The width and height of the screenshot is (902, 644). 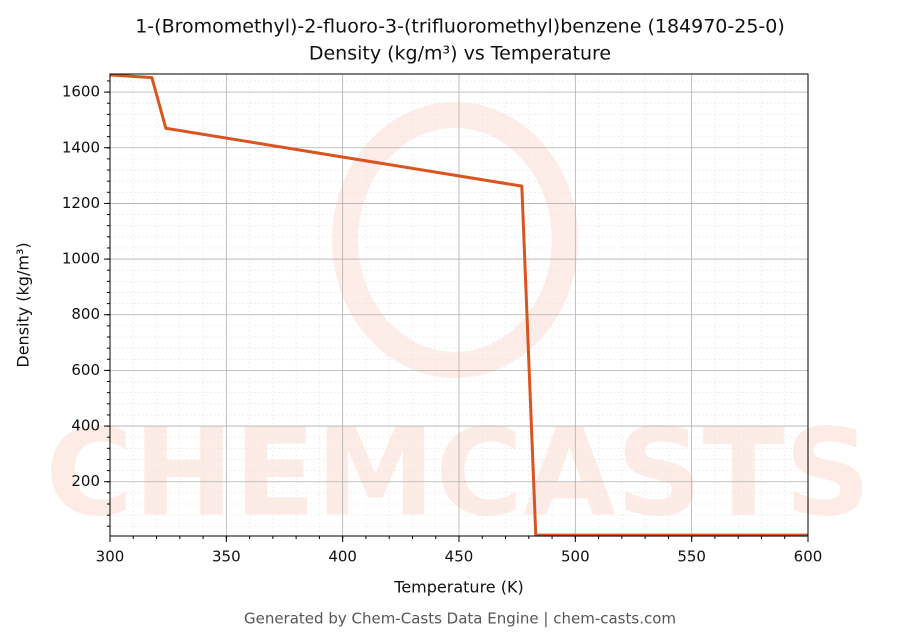 What do you see at coordinates (85, 314) in the screenshot?
I see `y-tick-label: 800` at bounding box center [85, 314].